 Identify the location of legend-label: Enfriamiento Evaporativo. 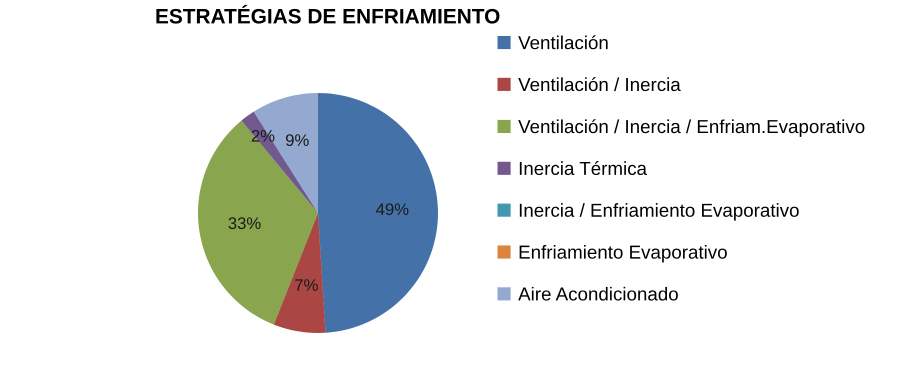
(623, 253).